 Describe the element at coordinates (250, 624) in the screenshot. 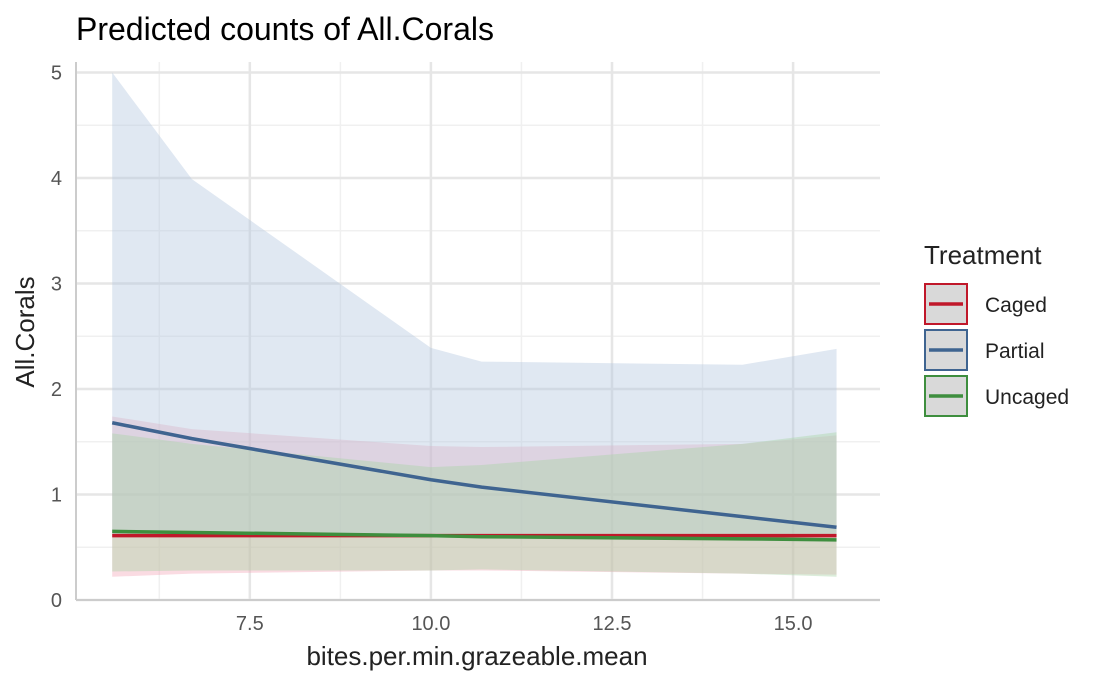

I see `x-tick-label: 7.5` at that location.